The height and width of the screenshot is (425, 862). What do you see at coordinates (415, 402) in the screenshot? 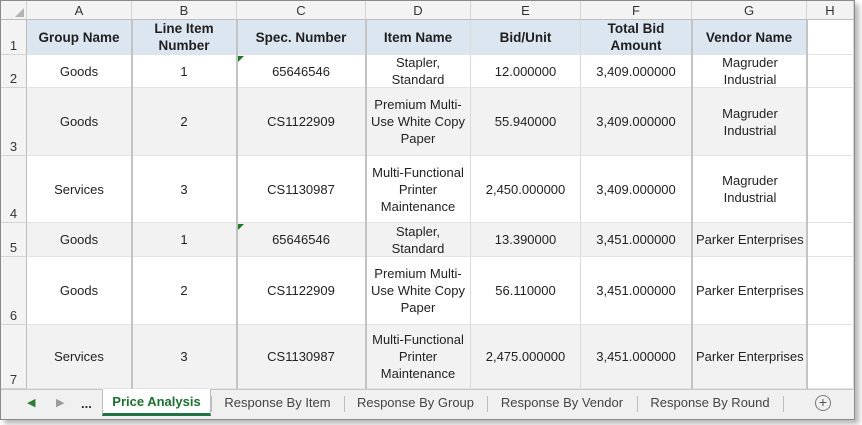
I see `tab-response-by-group: Response By Group` at bounding box center [415, 402].